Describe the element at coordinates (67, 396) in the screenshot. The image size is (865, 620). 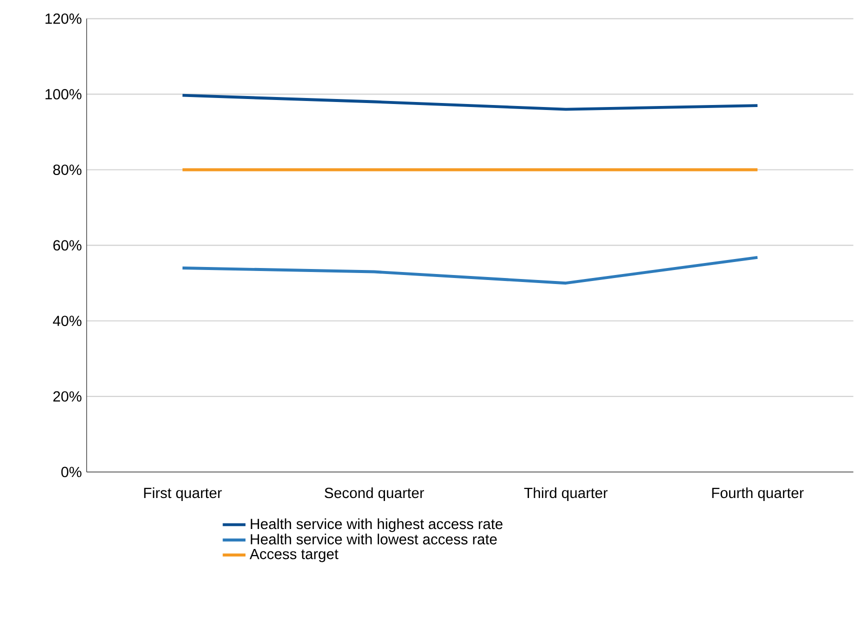
I see `y-tick-label: 20%` at that location.